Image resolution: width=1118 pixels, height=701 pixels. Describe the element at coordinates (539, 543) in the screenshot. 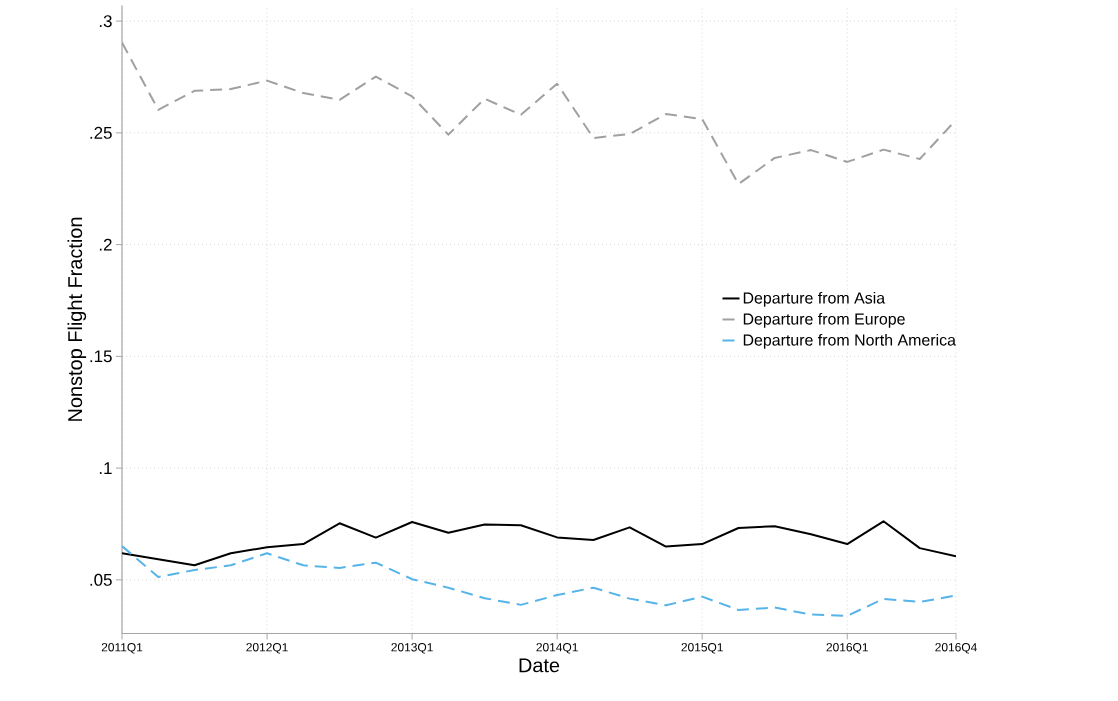

I see `line-series` at that location.